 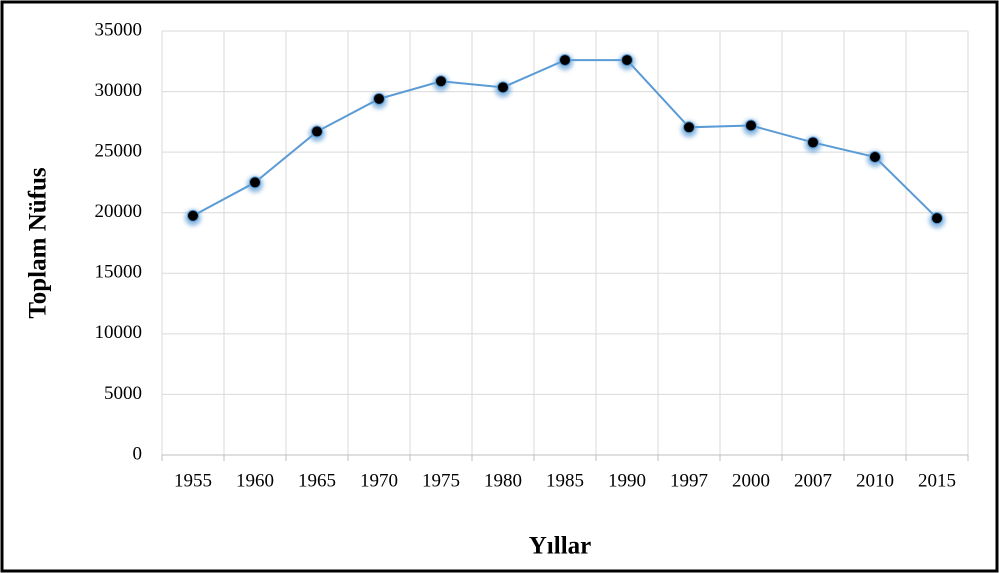 What do you see at coordinates (627, 480) in the screenshot?
I see `x-tick-label: 1990` at bounding box center [627, 480].